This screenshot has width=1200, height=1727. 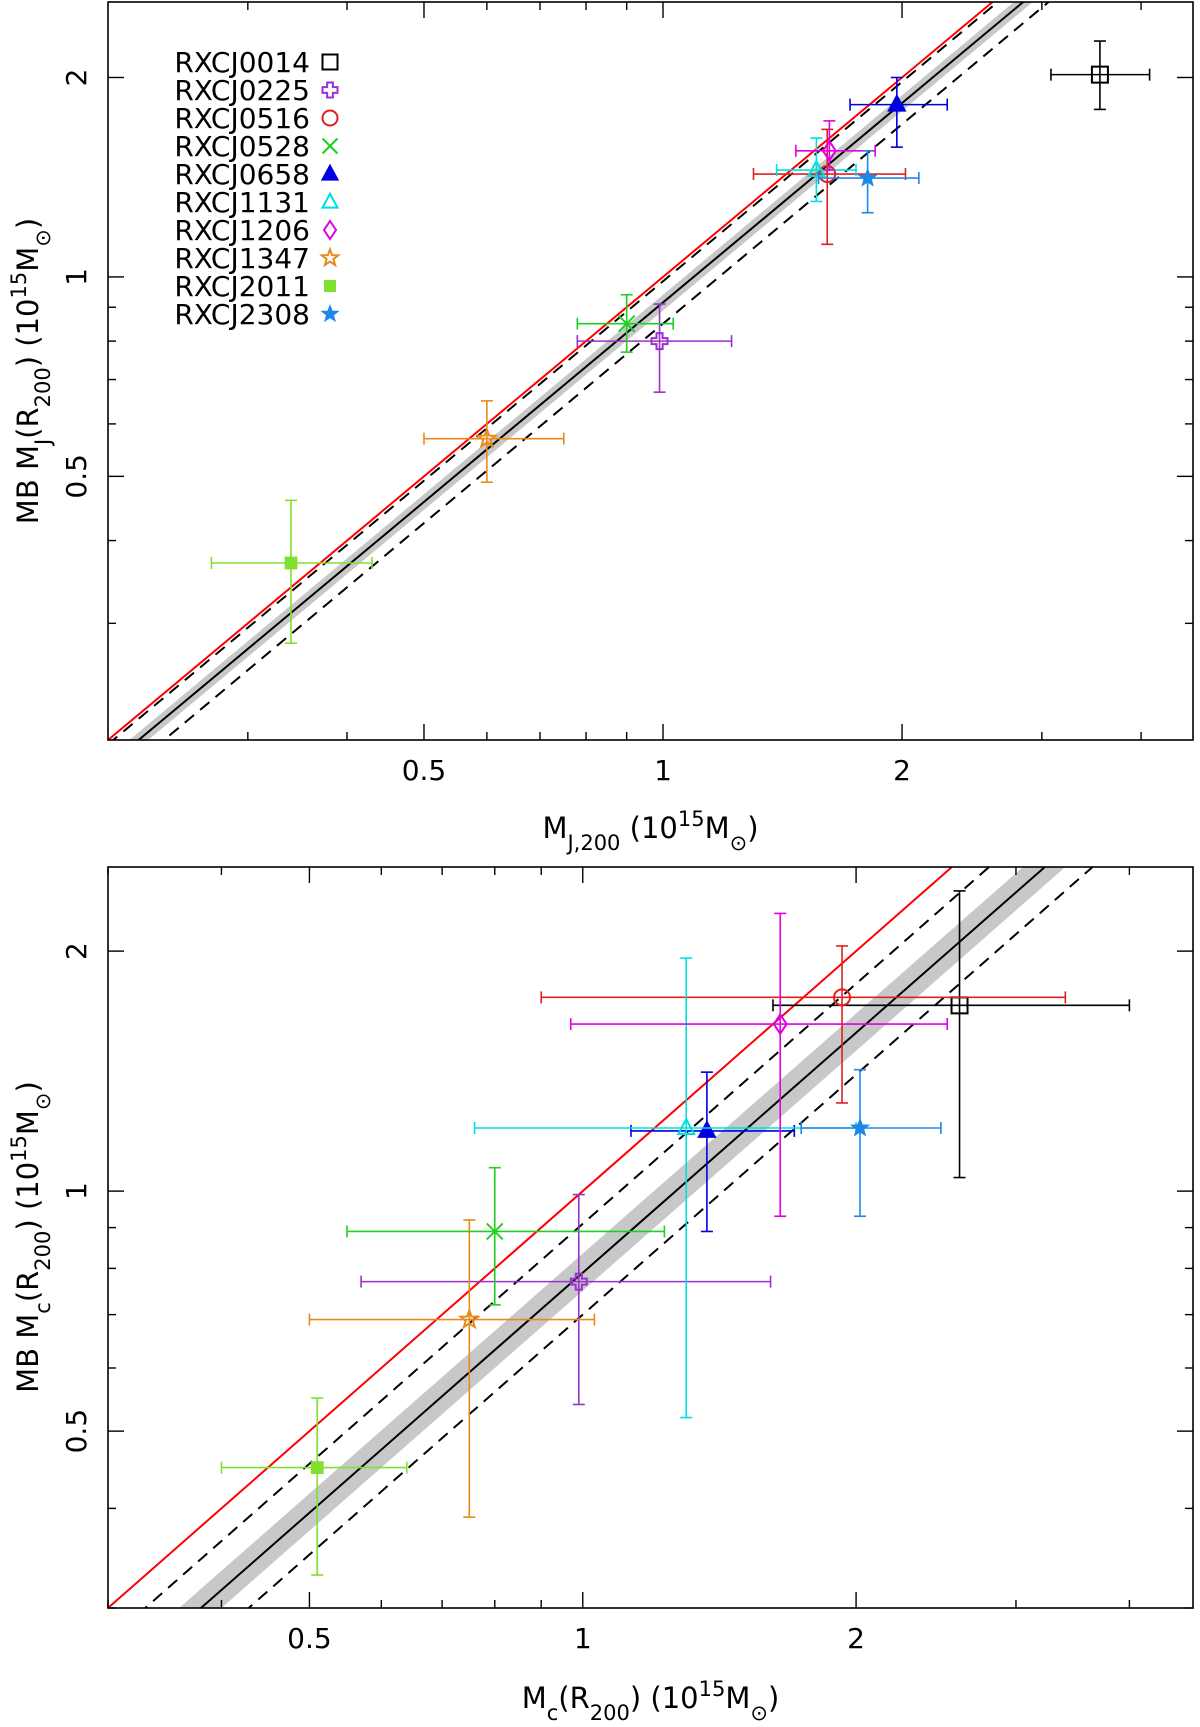 What do you see at coordinates (330, 118) in the screenshot?
I see `rxcj0516-legend-icon` at bounding box center [330, 118].